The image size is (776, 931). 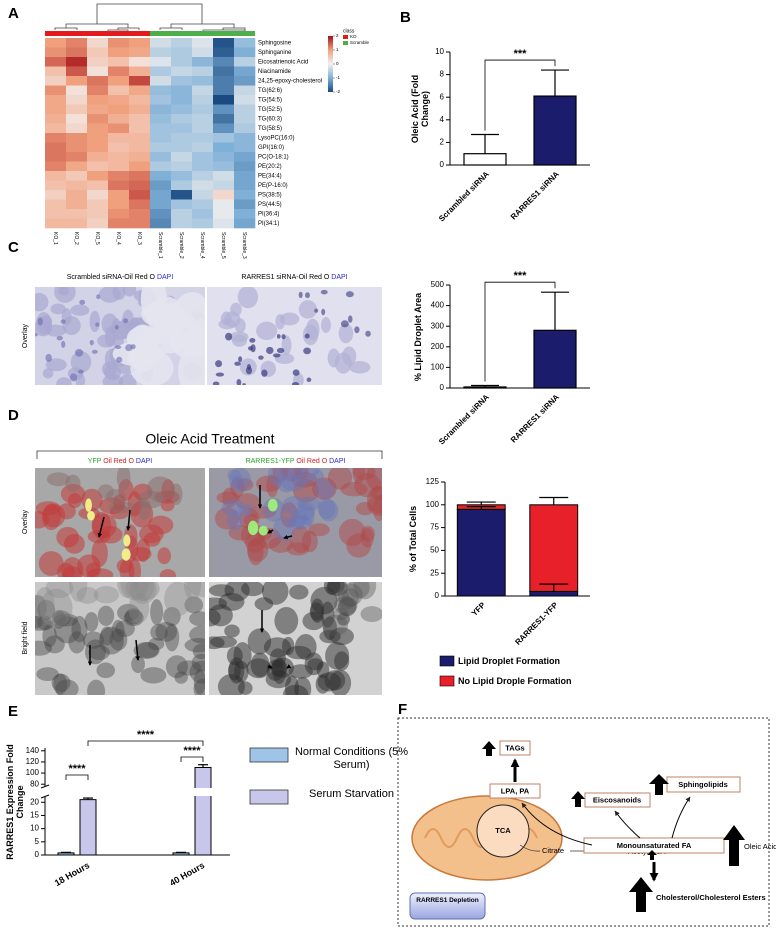 What do you see at coordinates (33, 750) in the screenshot?
I see `y-tick-label: 140` at bounding box center [33, 750].